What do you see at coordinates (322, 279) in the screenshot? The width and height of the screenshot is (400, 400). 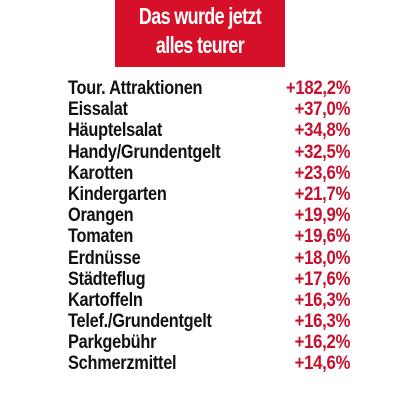 I see `item-value: +17,6%` at bounding box center [322, 279].